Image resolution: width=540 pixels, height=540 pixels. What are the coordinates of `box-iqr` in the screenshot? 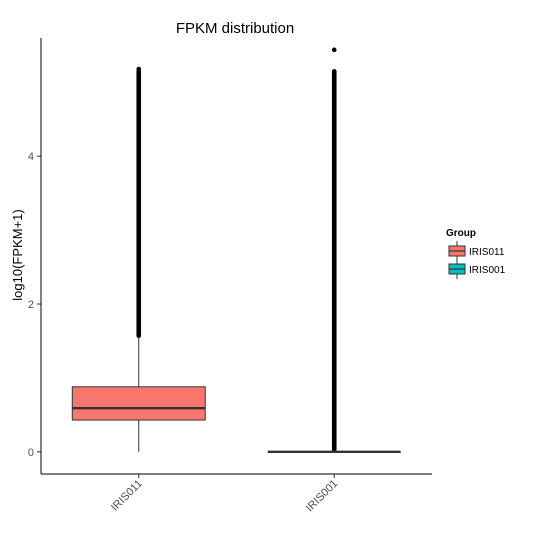 It's located at (138, 403).